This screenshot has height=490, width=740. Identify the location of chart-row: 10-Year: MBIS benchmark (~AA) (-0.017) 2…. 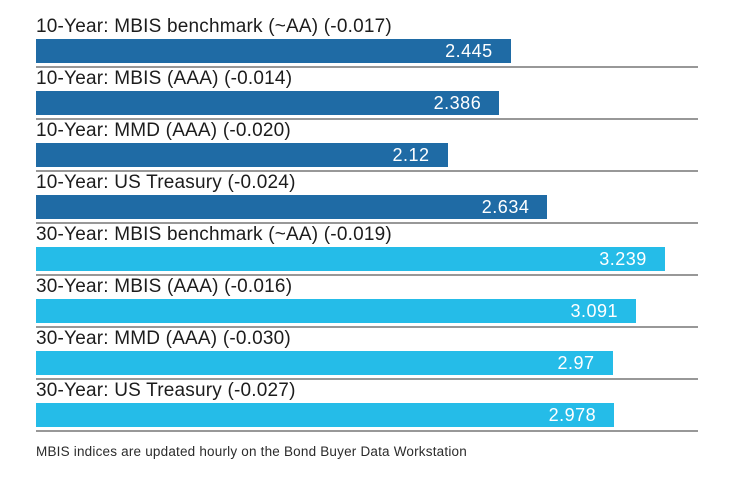
(367, 42).